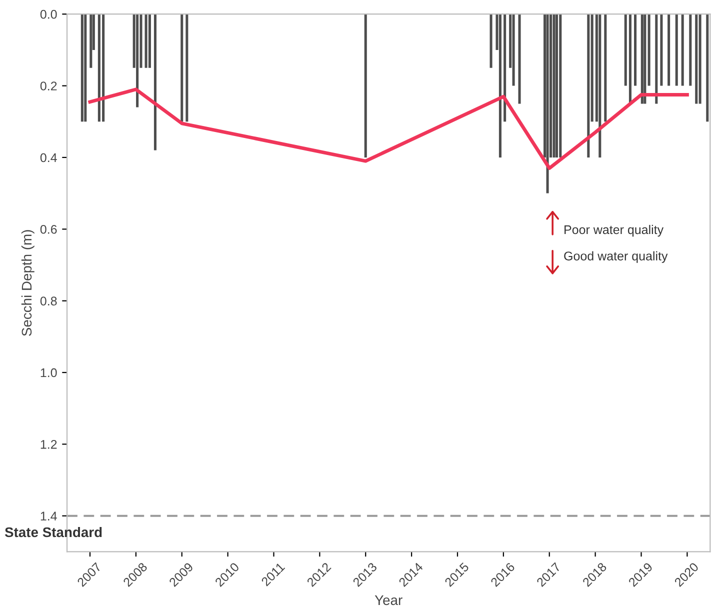 Image resolution: width=713 pixels, height=613 pixels. Describe the element at coordinates (48, 14) in the screenshot. I see `y-tick-label: 0.0` at that location.